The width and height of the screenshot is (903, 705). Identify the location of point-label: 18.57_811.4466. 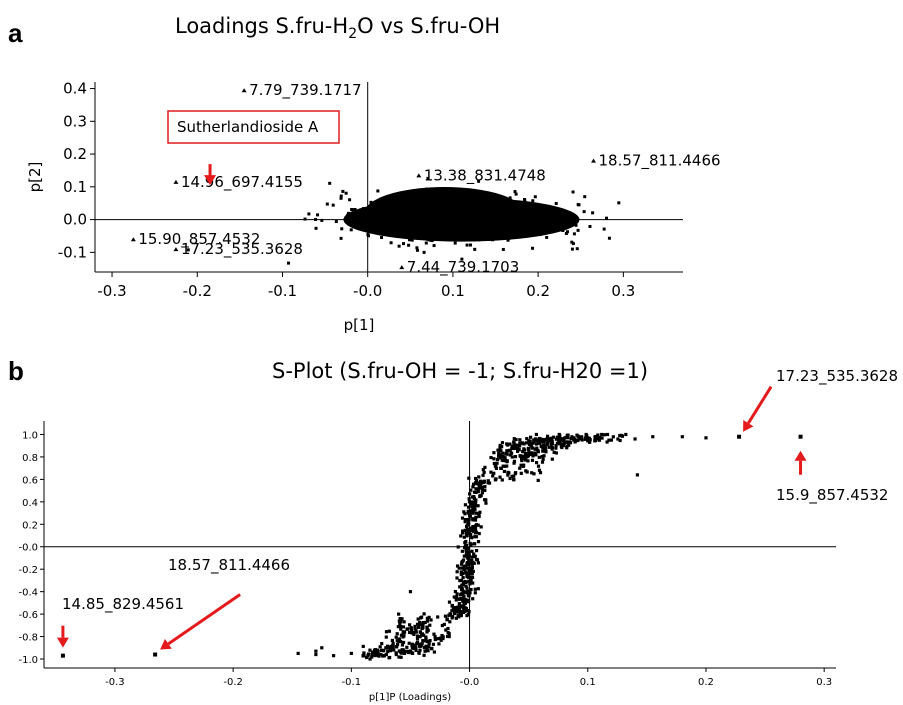
(660, 161).